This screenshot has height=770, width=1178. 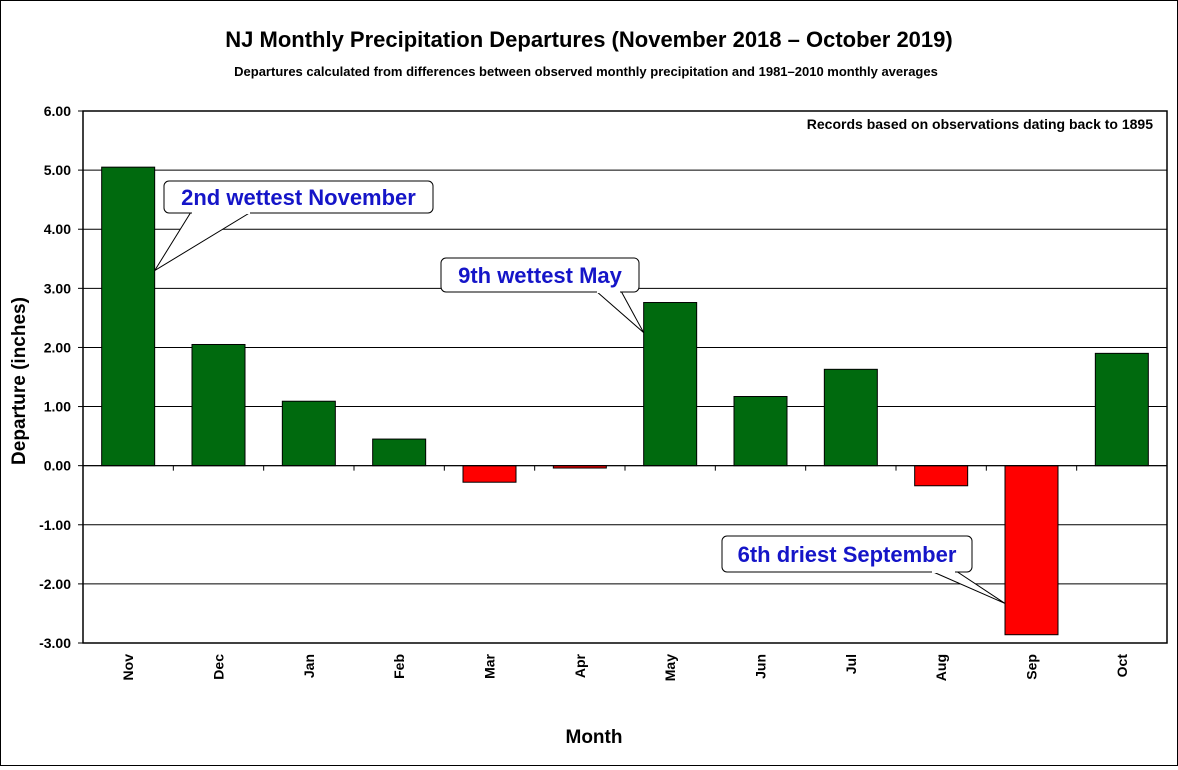 I want to click on annotation-nov: 2nd wettest November, so click(x=294, y=226).